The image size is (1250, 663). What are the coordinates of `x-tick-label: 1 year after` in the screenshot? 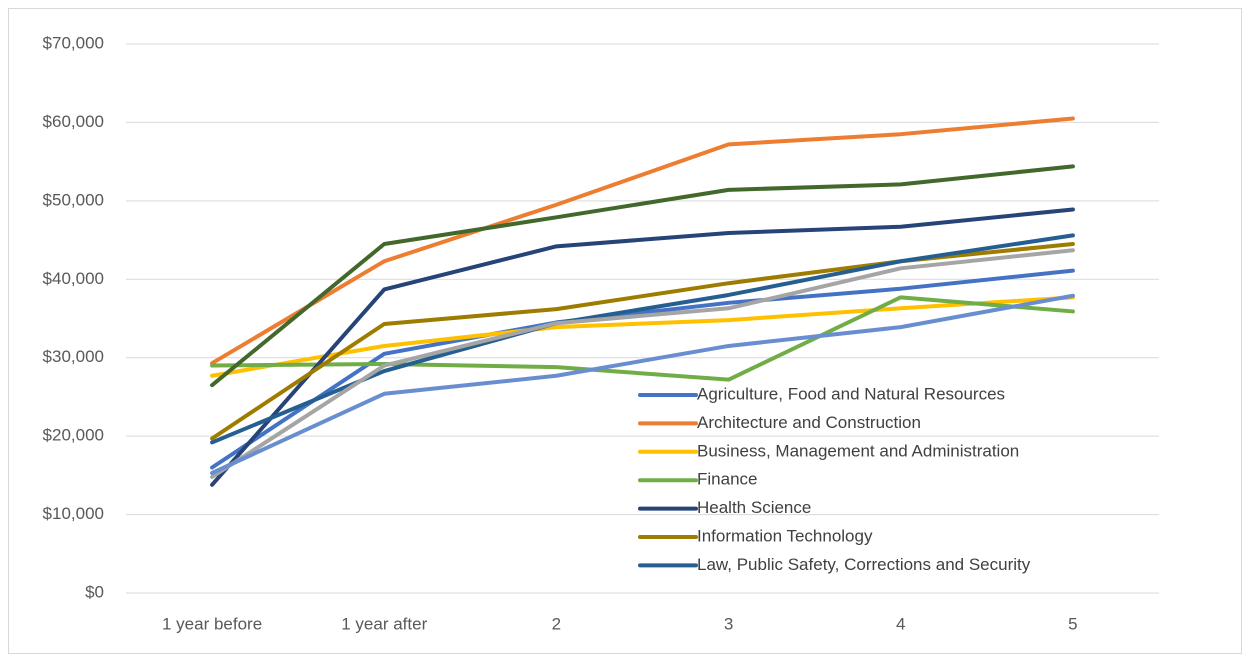 It's located at (384, 623).